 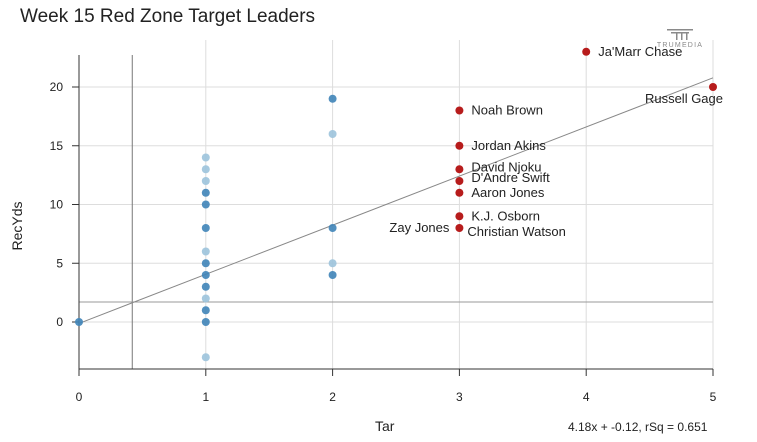 I want to click on label-christian-watson: Christian Watson, so click(x=516, y=231).